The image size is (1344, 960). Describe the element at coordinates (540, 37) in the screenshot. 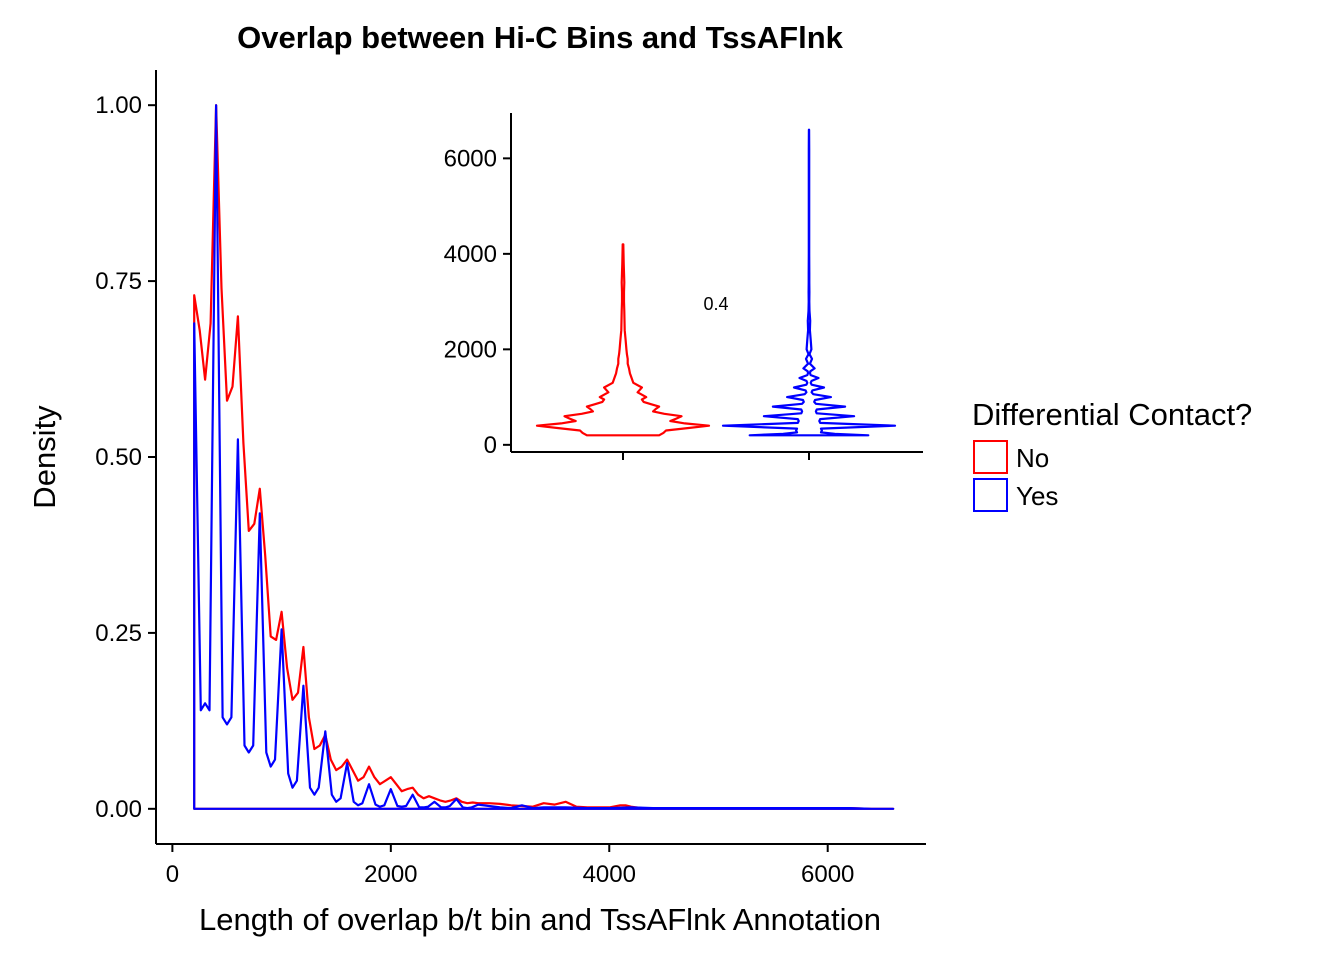

I see `chart-title: Overlap between Hi-C Bins and TssAFlnk` at that location.